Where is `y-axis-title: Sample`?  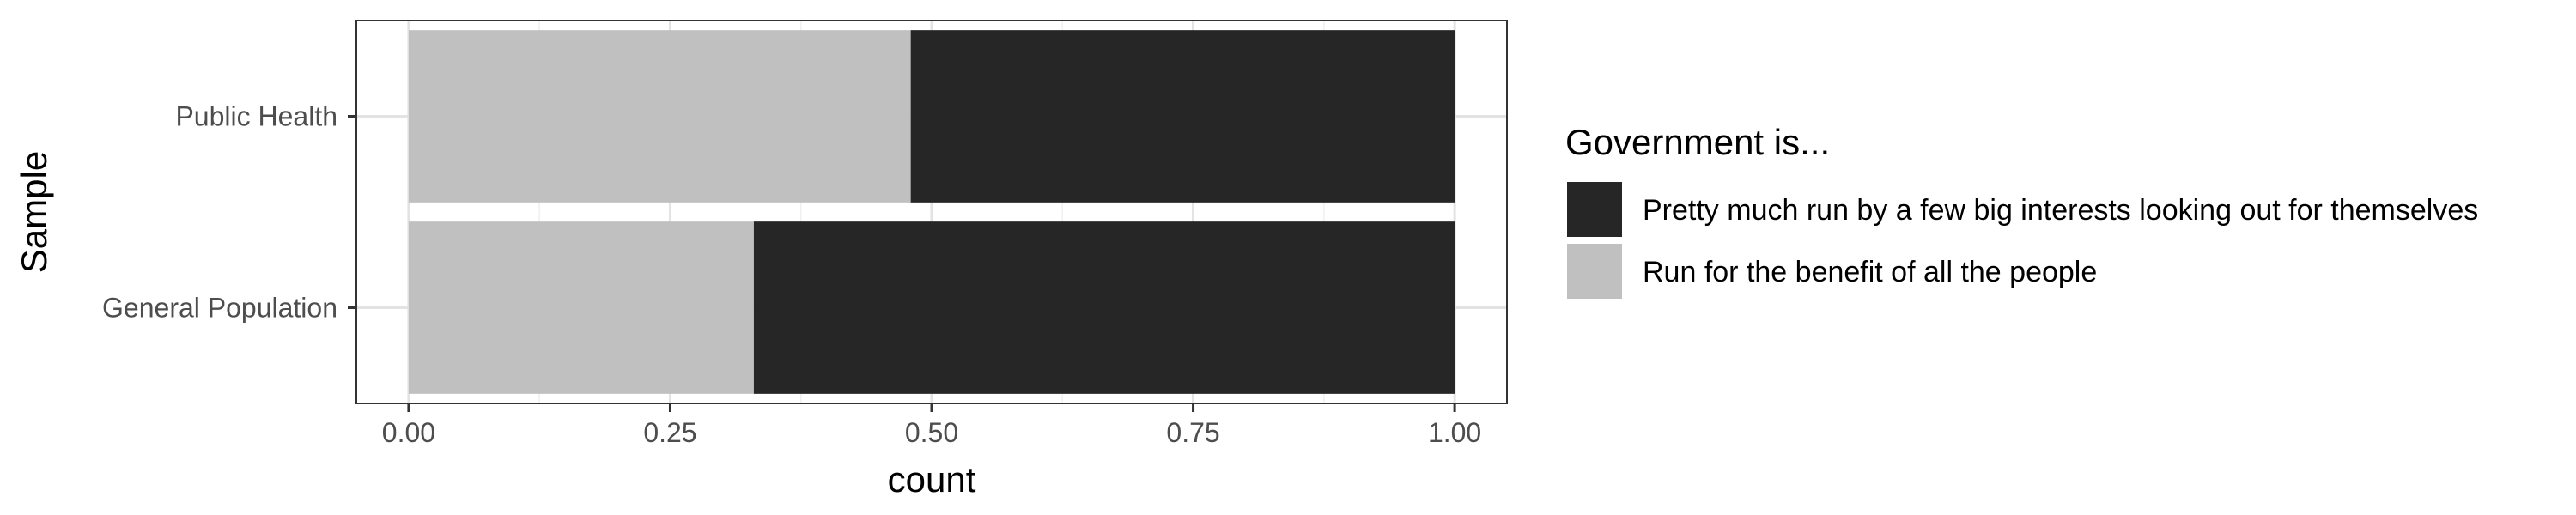
y-axis-title: Sample is located at coordinates (34, 212).